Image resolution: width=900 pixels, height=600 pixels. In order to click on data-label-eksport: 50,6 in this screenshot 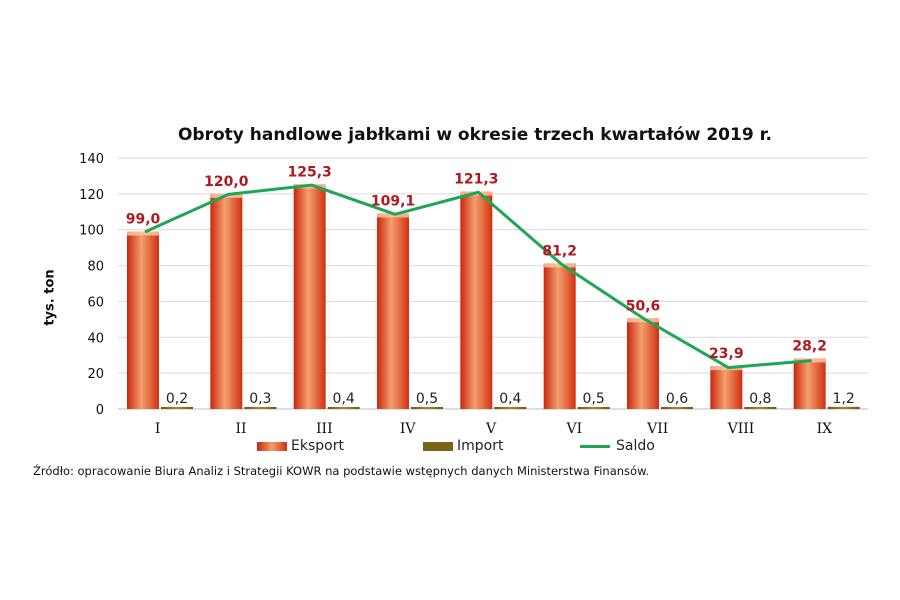, I will do `click(643, 306)`.